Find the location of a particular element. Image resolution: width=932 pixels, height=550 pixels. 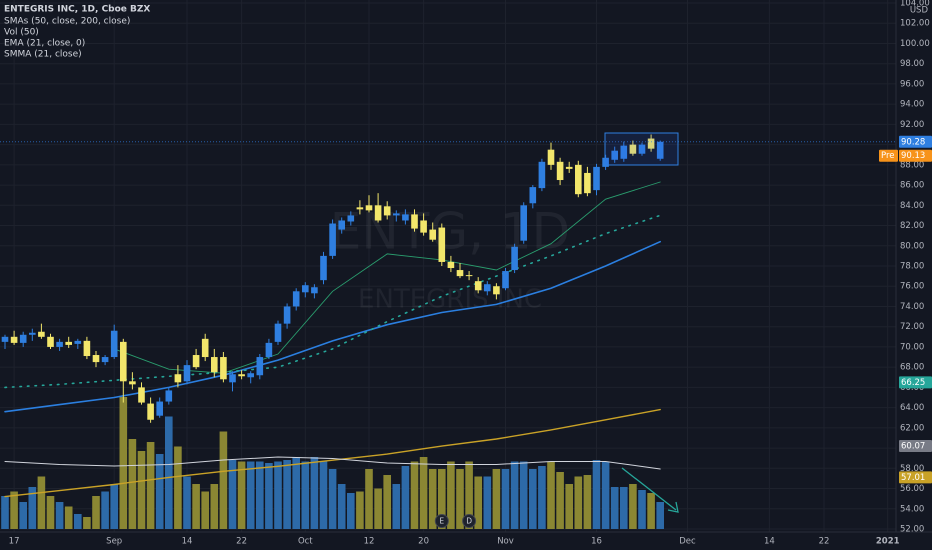

x-tick-label: 20 is located at coordinates (423, 542).